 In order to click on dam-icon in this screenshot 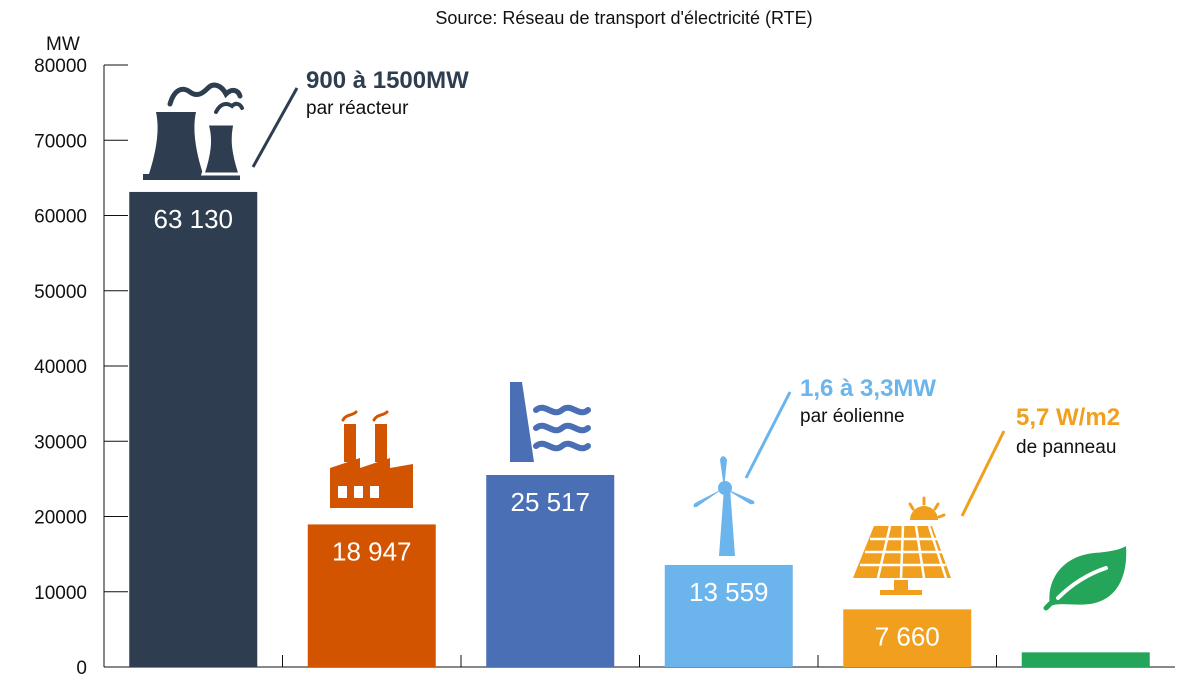, I will do `click(550, 422)`.